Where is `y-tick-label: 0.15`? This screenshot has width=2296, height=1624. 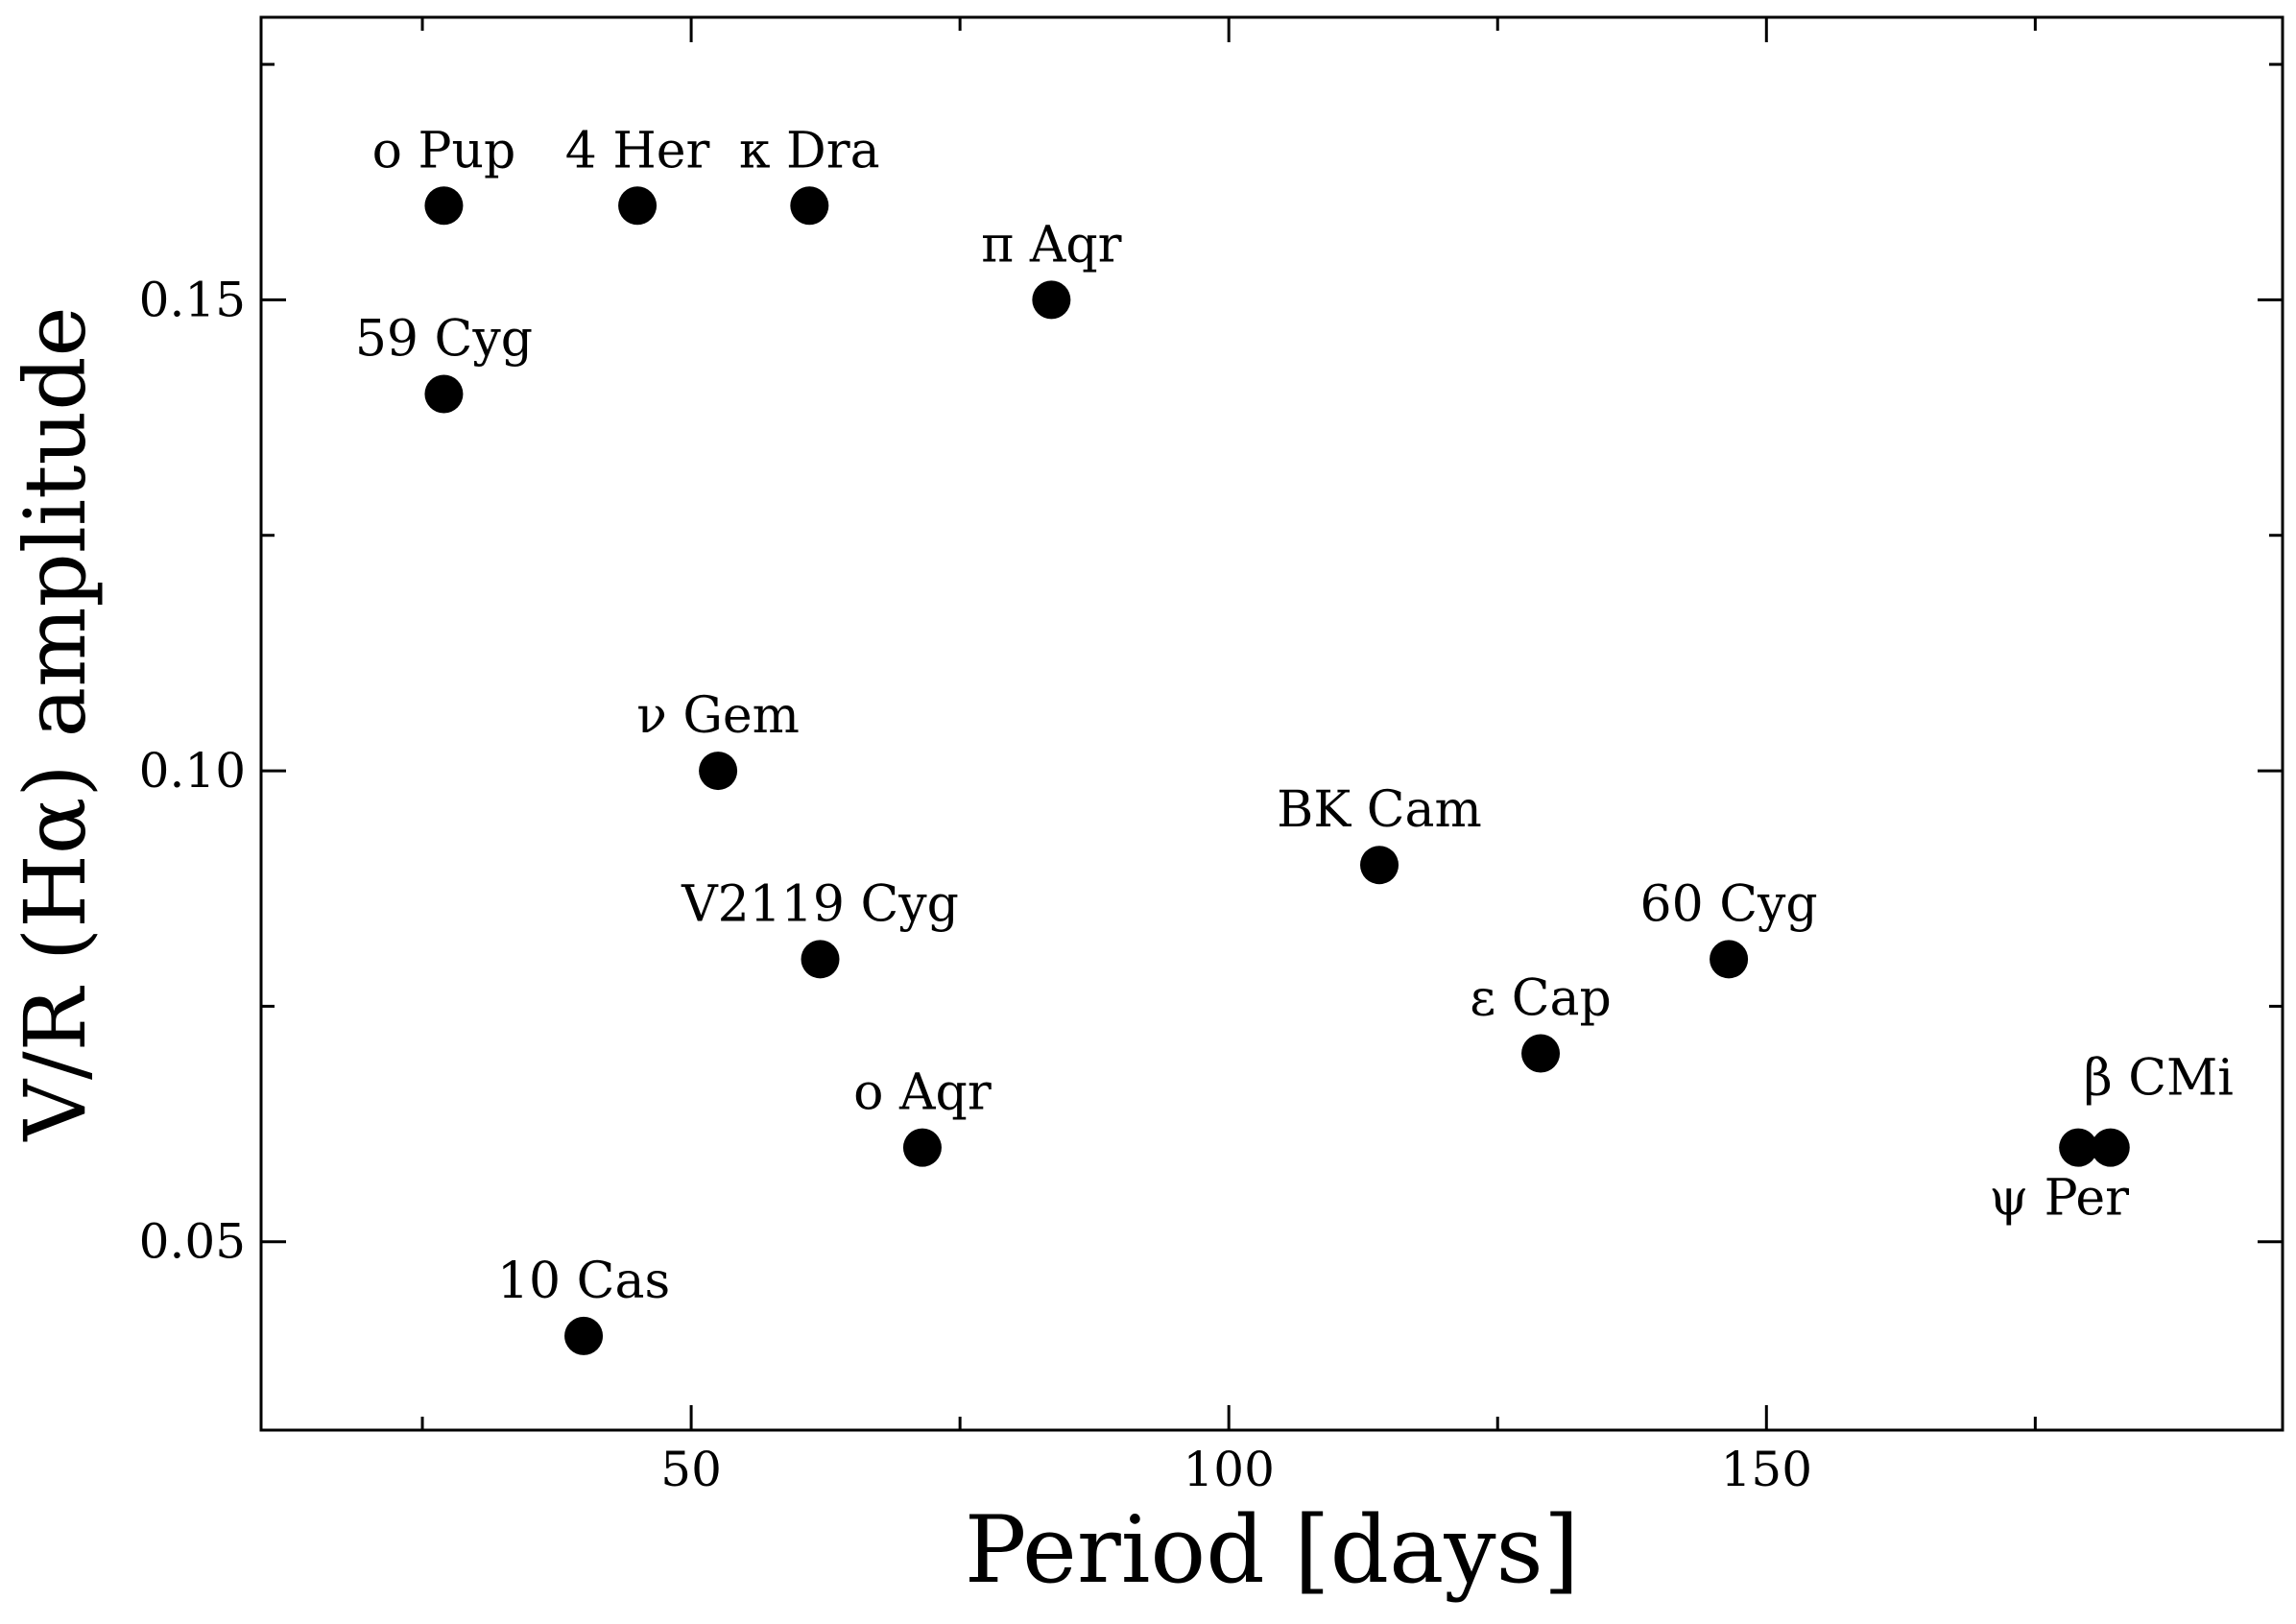
y-tick-label: 0.15 is located at coordinates (193, 299).